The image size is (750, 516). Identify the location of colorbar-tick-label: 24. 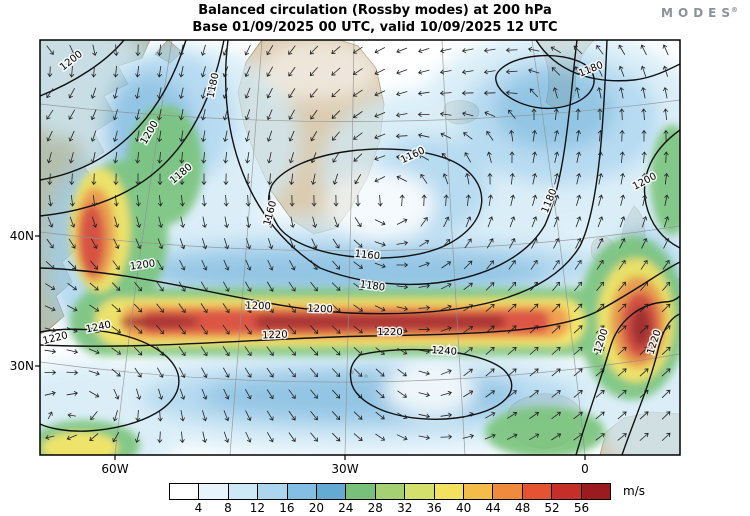
(346, 508).